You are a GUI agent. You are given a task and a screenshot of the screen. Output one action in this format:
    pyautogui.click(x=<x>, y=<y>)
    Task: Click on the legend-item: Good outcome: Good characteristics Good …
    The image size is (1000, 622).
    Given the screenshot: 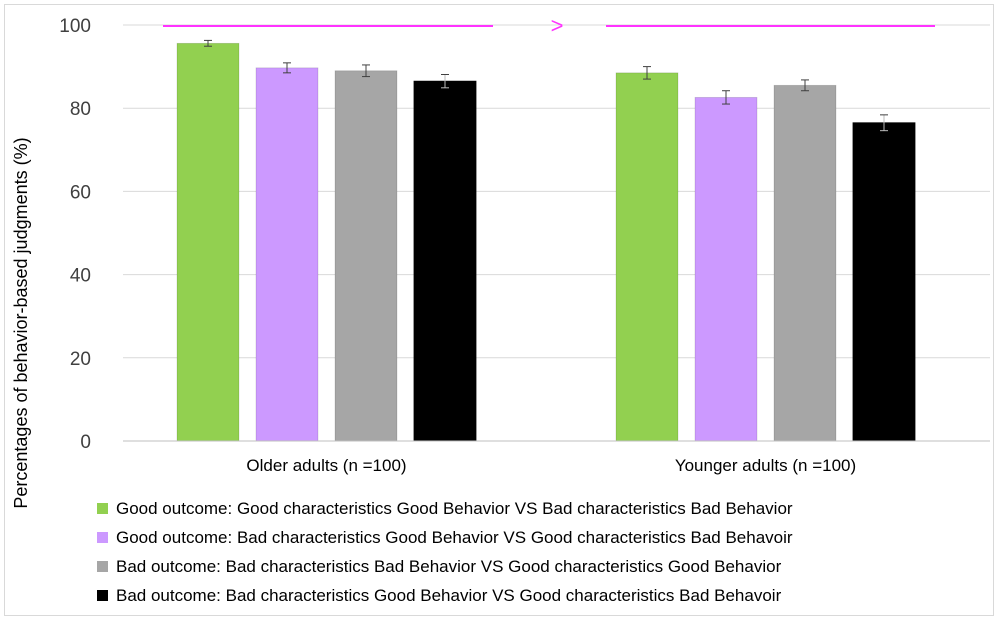 What is the action you would take?
    pyautogui.click(x=445, y=508)
    